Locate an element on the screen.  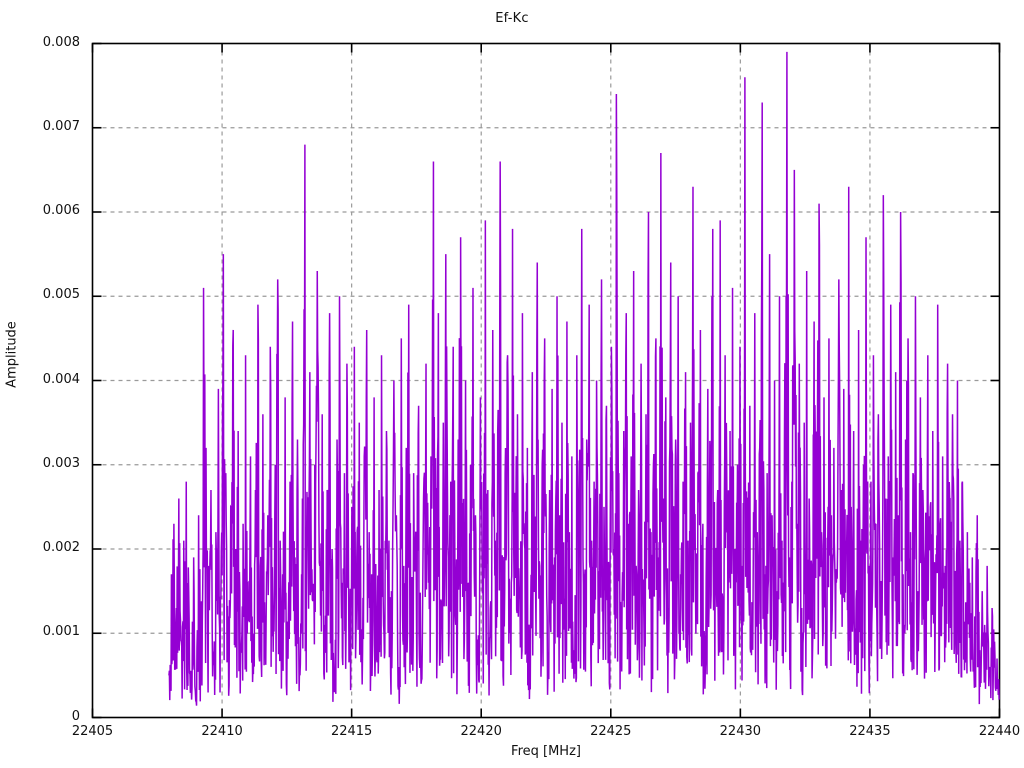
x-tick-label: 22415 is located at coordinates (351, 731).